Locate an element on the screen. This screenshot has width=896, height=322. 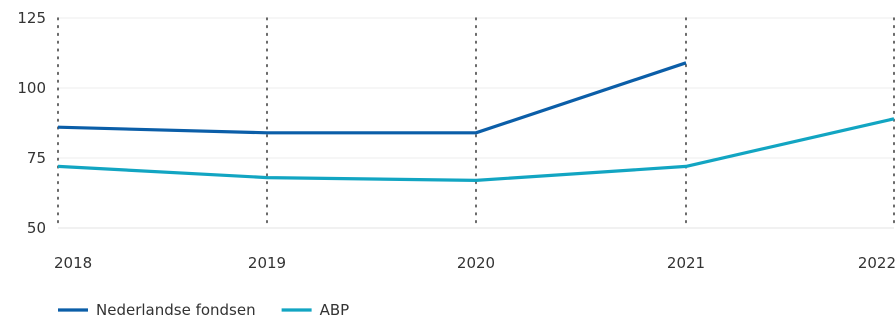
y-tick-label-100: 100 is located at coordinates (31, 88).